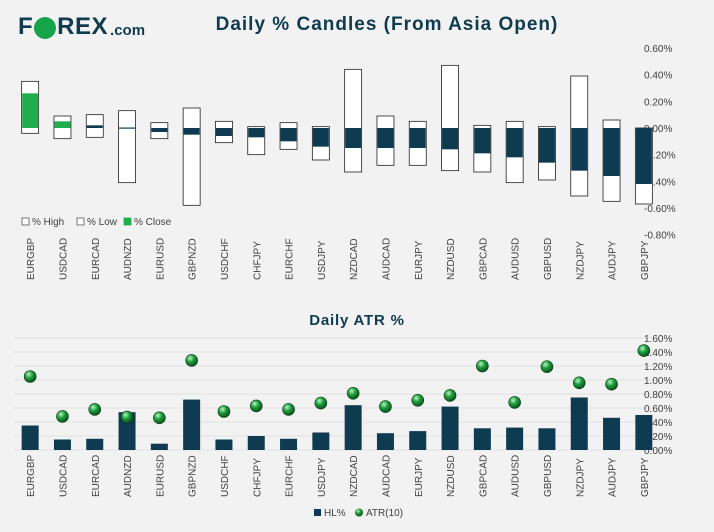 The height and width of the screenshot is (532, 714). I want to click on atr-title: Daily ATR %, so click(356, 320).